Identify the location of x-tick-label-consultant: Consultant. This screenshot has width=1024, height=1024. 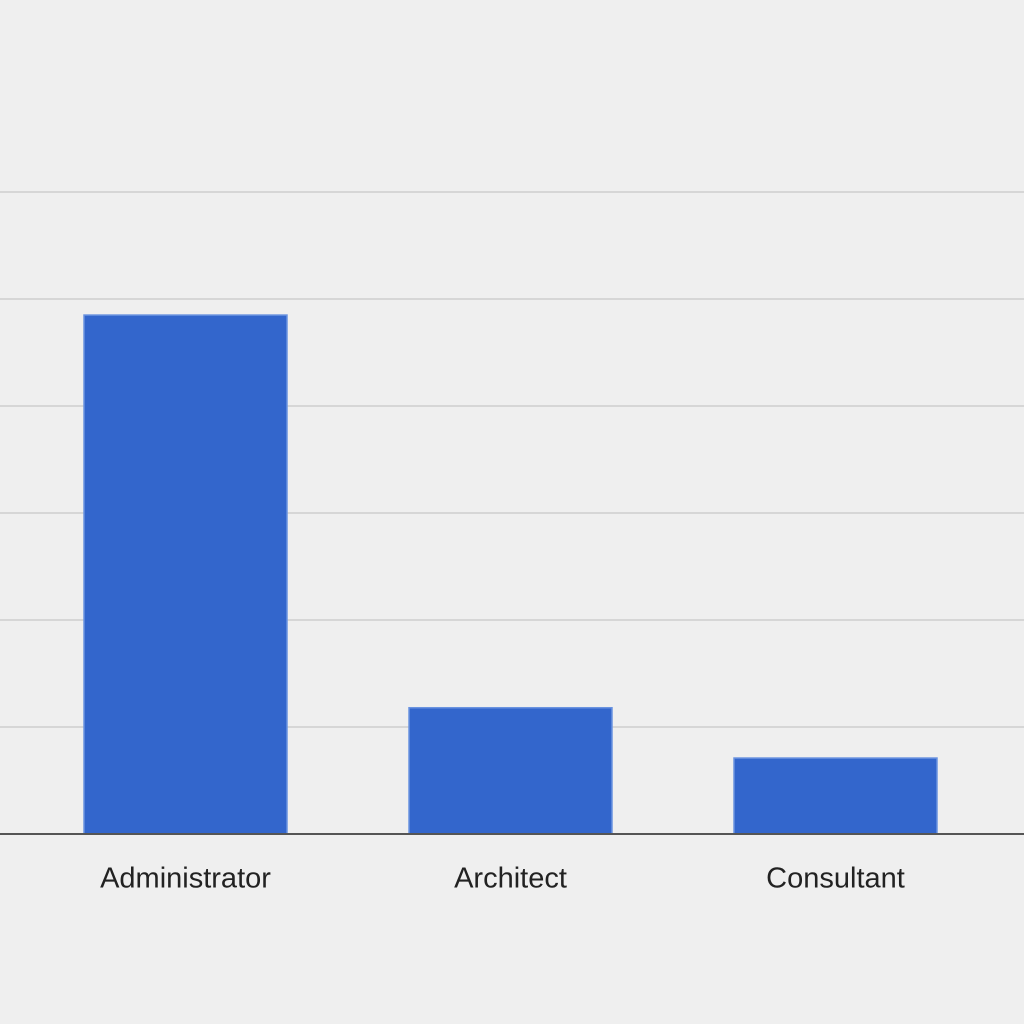
(835, 879).